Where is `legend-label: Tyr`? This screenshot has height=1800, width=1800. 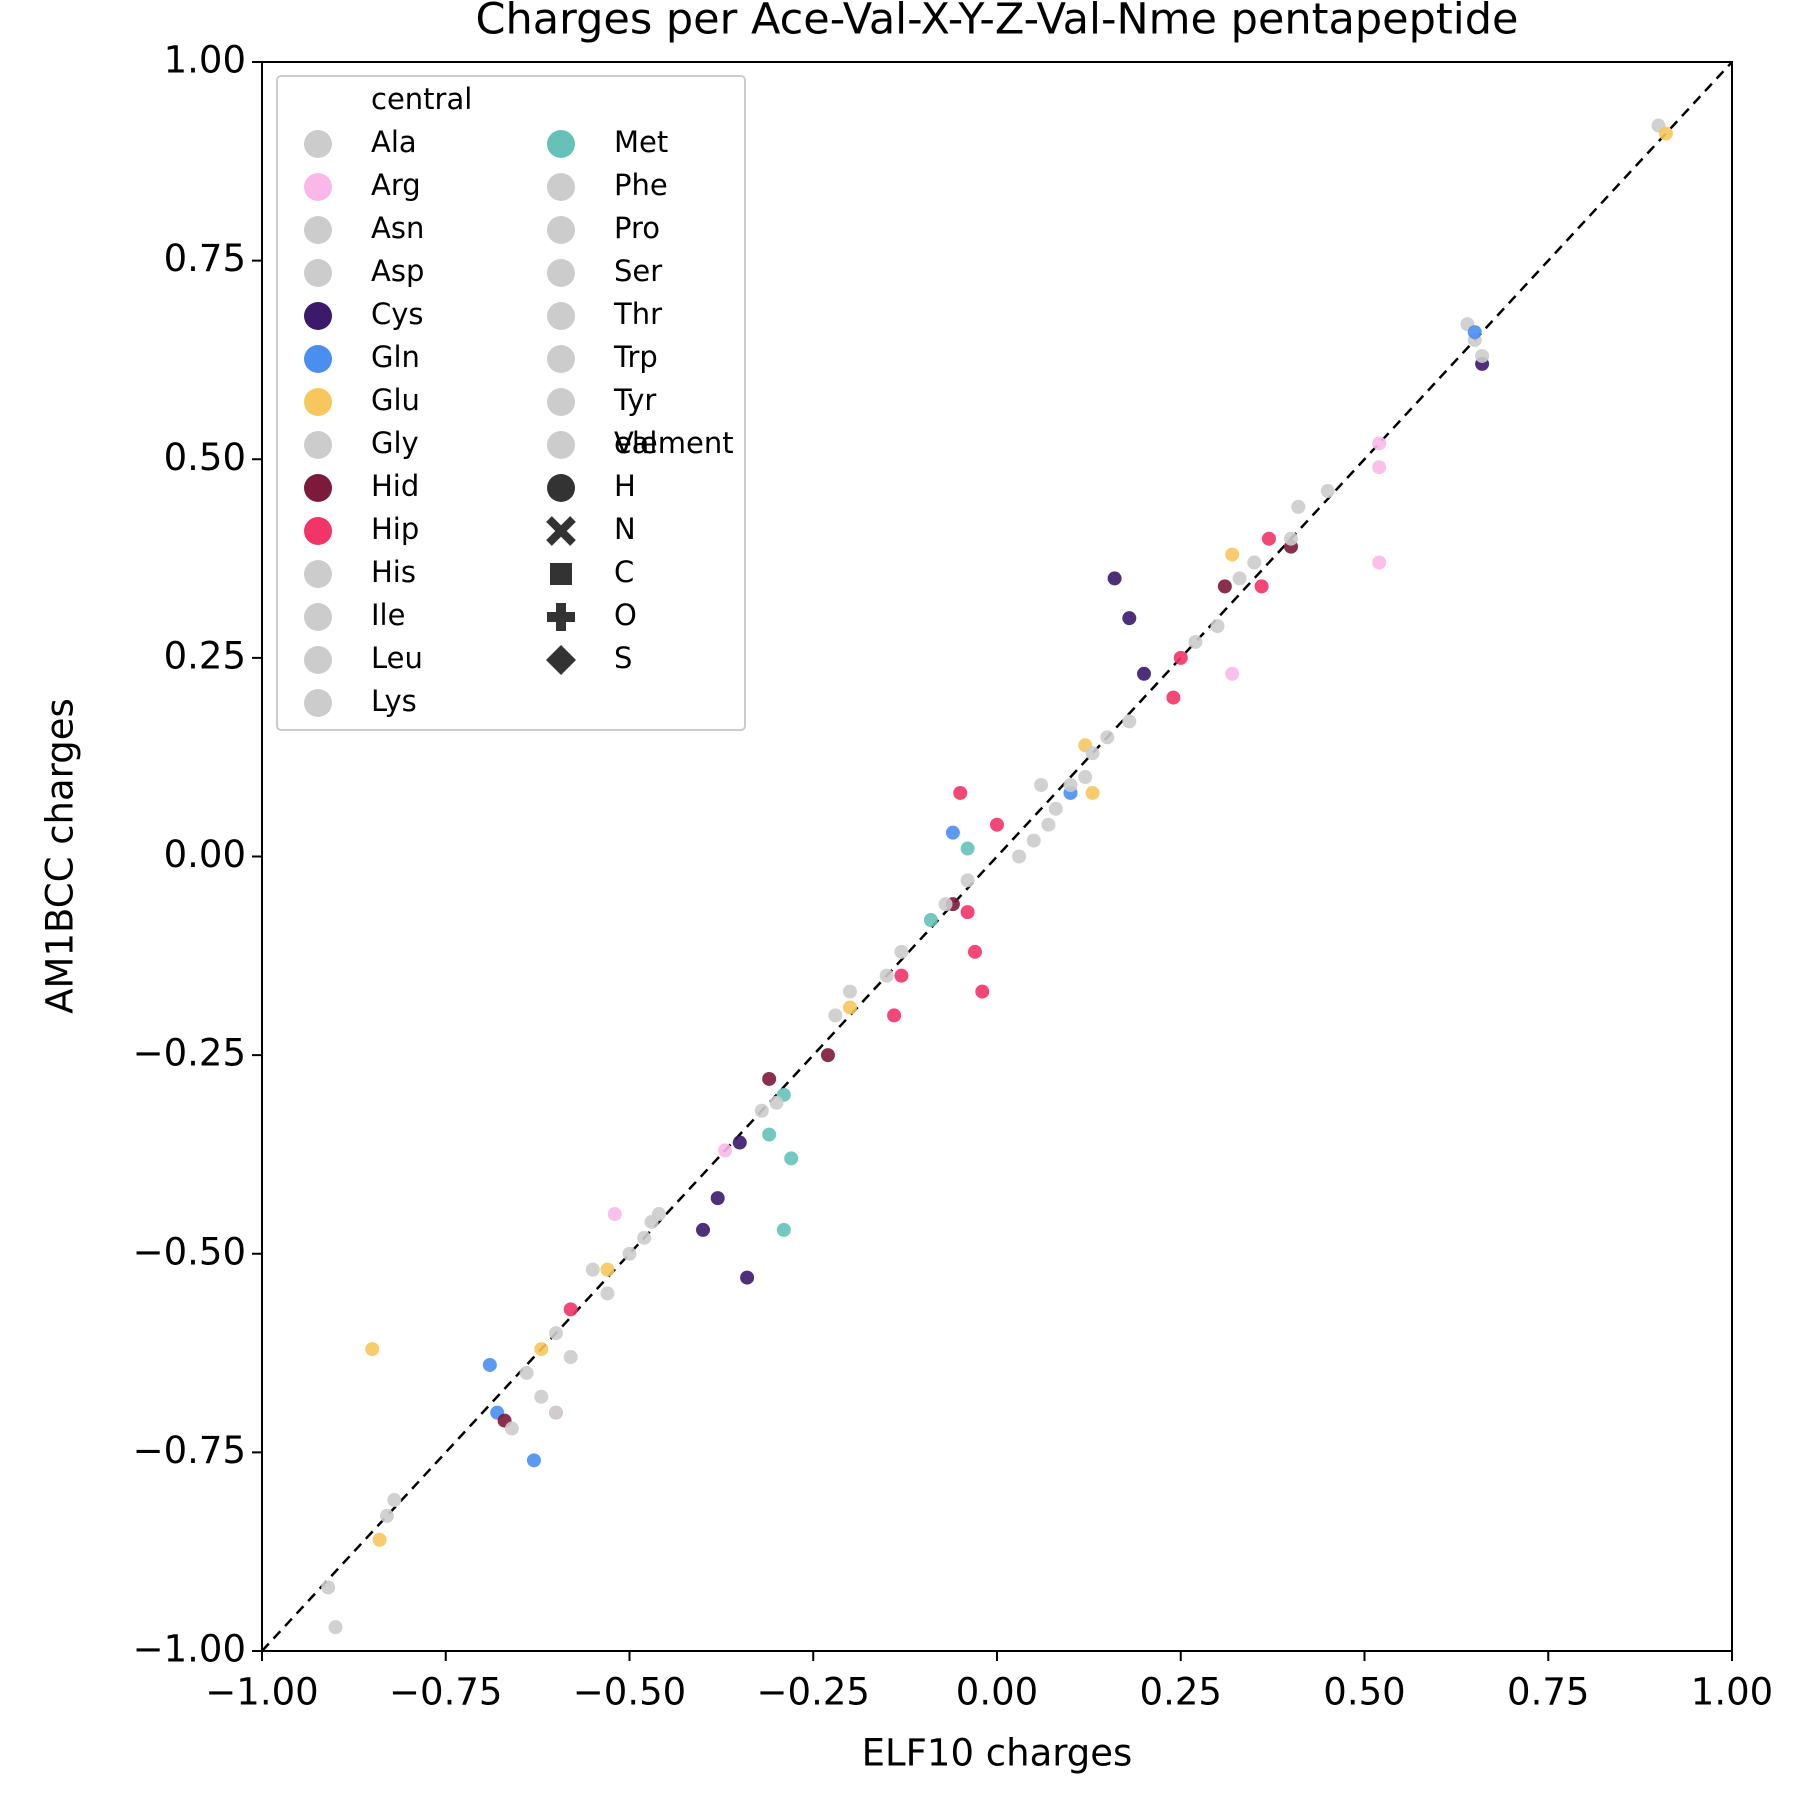 legend-label: Tyr is located at coordinates (634, 400).